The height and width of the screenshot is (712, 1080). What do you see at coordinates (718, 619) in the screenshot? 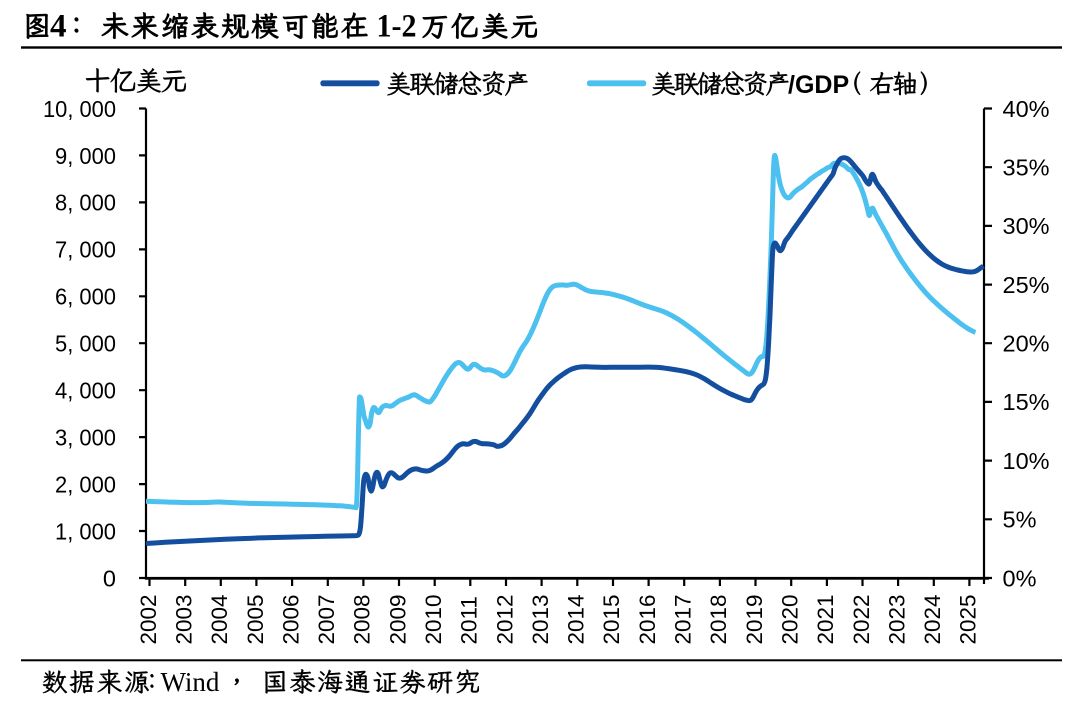
I see `svg-text: 2018` at bounding box center [718, 619].